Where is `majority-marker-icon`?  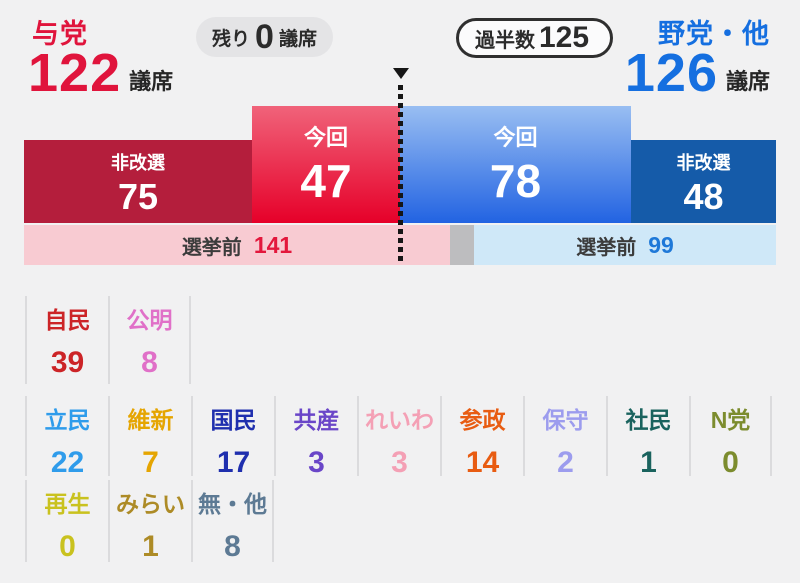
majority-marker-icon is located at coordinates (401, 73).